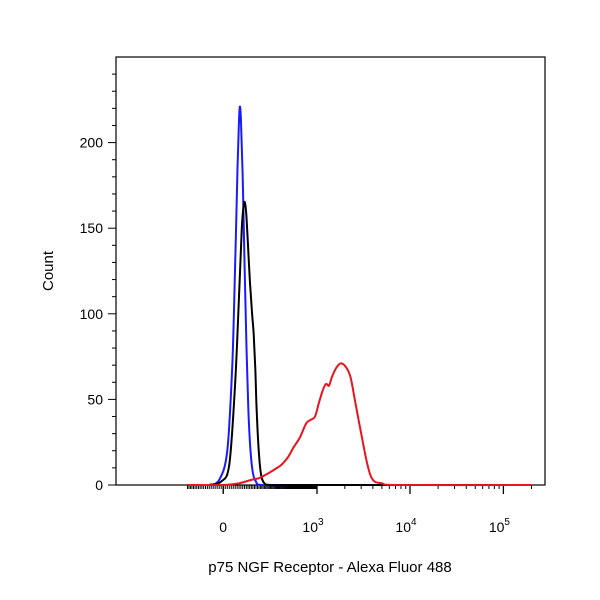 Image resolution: width=600 pixels, height=600 pixels. Describe the element at coordinates (95, 399) in the screenshot. I see `y-tick-label: 50` at that location.